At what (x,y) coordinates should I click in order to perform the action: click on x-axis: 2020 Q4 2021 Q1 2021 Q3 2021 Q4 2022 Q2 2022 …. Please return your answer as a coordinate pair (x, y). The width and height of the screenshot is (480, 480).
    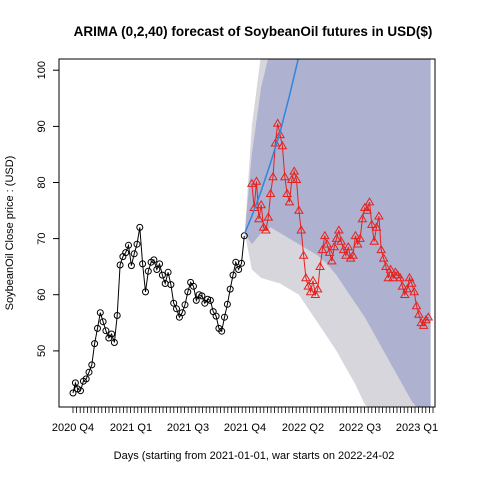
    Looking at the image, I should click on (245, 420).